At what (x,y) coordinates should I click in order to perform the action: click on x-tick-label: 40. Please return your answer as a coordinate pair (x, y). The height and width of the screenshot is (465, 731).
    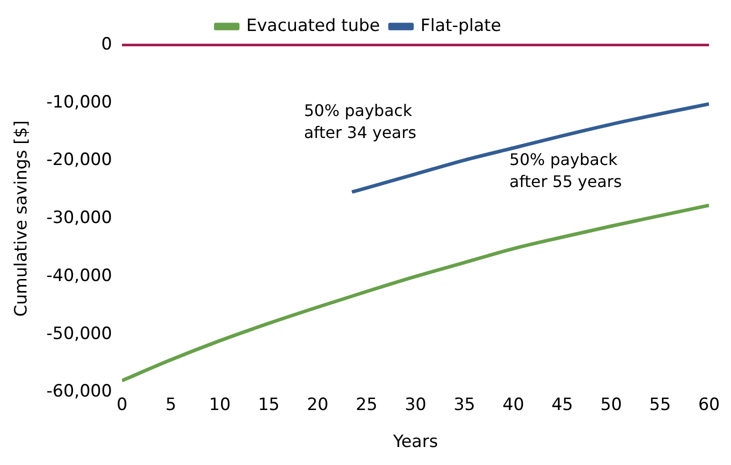
    Looking at the image, I should click on (513, 404).